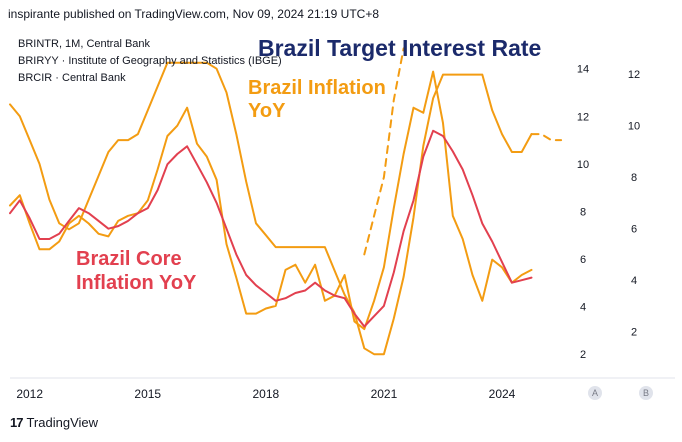 This screenshot has height=442, width=682. Describe the element at coordinates (634, 333) in the screenshot. I see `y-right-tick-label: 2` at that location.